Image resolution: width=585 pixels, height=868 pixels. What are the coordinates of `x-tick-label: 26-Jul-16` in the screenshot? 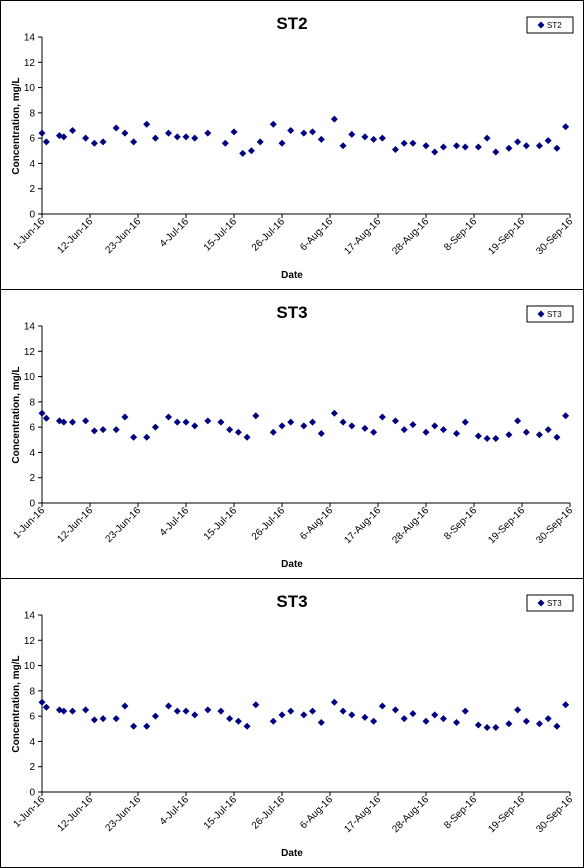 It's located at (269, 813).